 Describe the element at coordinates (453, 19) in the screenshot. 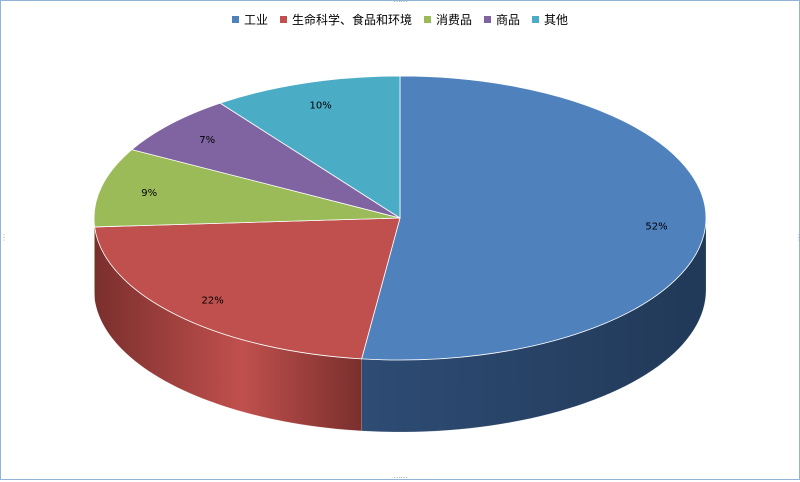

I see `legend-label-consumer-goods: 消费品` at that location.